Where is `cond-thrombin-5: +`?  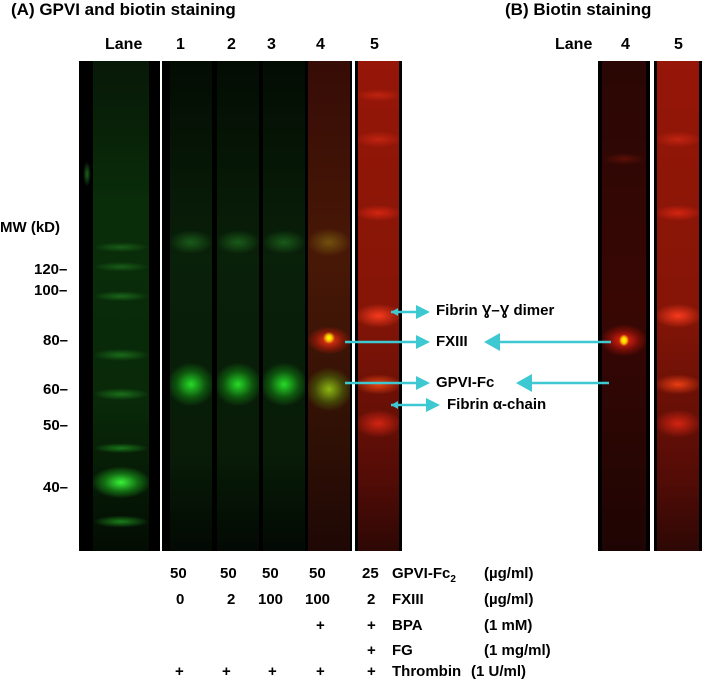
cond-thrombin-5: + is located at coordinates (371, 671).